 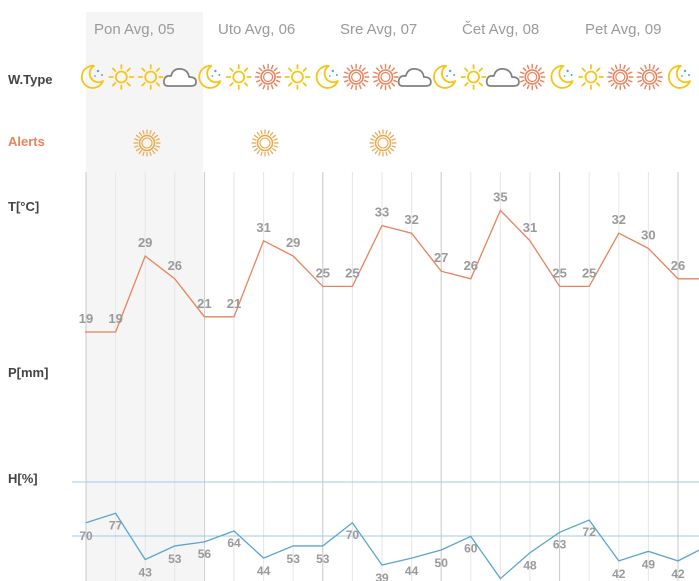 I want to click on humidity-value-label: 43, so click(x=146, y=573).